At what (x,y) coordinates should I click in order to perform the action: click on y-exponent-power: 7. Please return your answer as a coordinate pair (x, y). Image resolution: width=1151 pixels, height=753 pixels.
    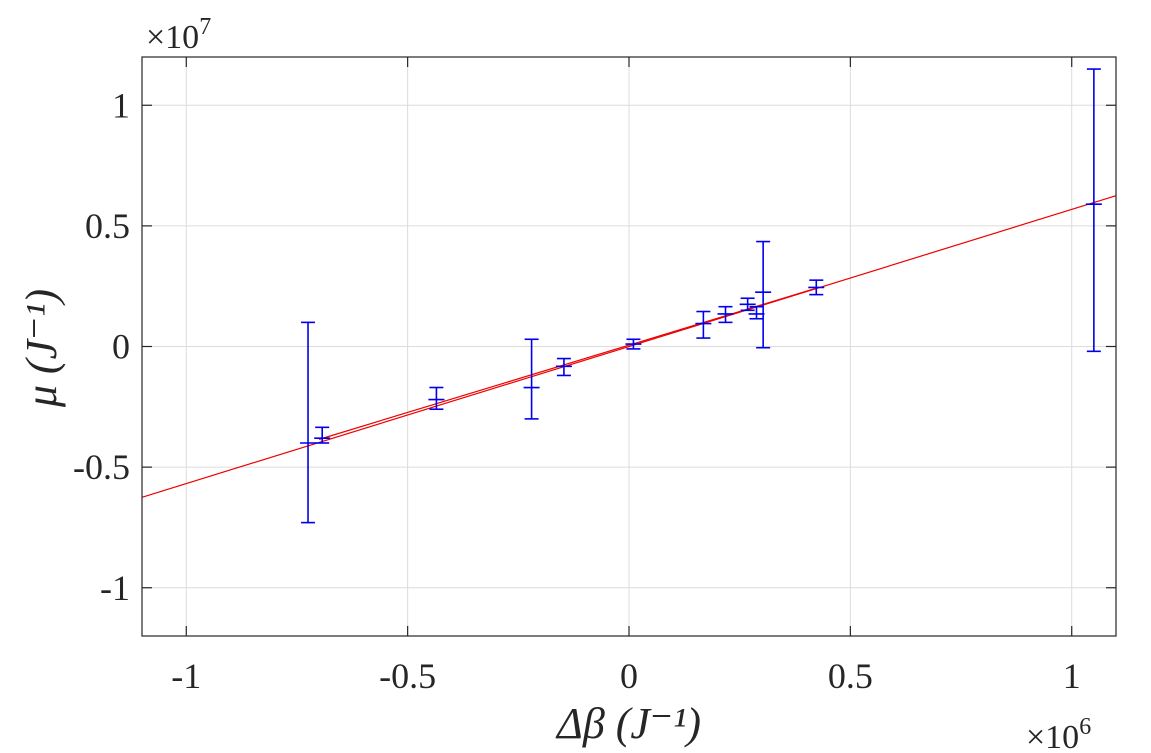
    Looking at the image, I should click on (205, 27).